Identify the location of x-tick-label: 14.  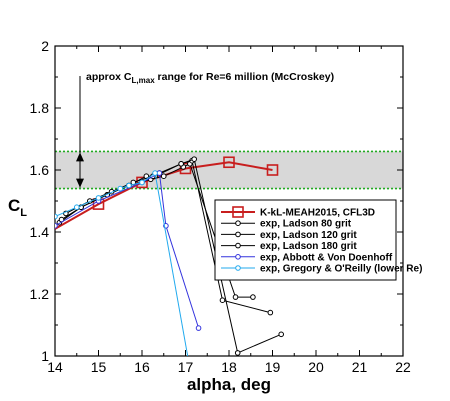
(55, 367).